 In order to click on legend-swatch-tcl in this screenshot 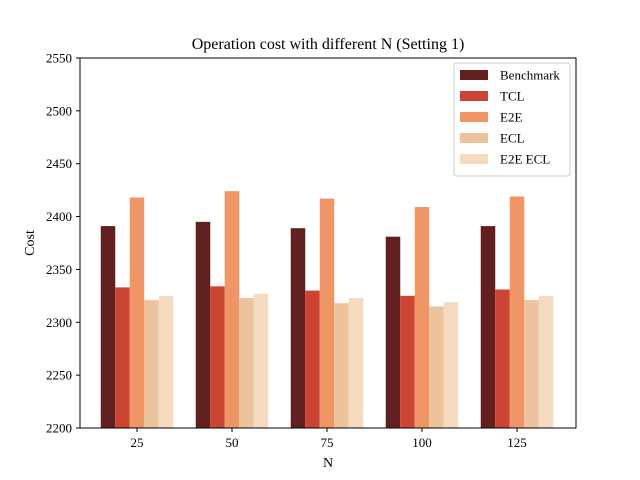, I will do `click(474, 96)`.